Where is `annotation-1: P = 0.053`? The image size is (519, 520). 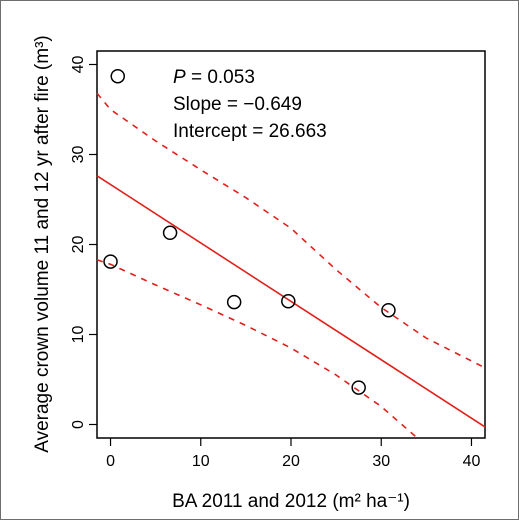 annotation-1: P = 0.053 is located at coordinates (214, 77).